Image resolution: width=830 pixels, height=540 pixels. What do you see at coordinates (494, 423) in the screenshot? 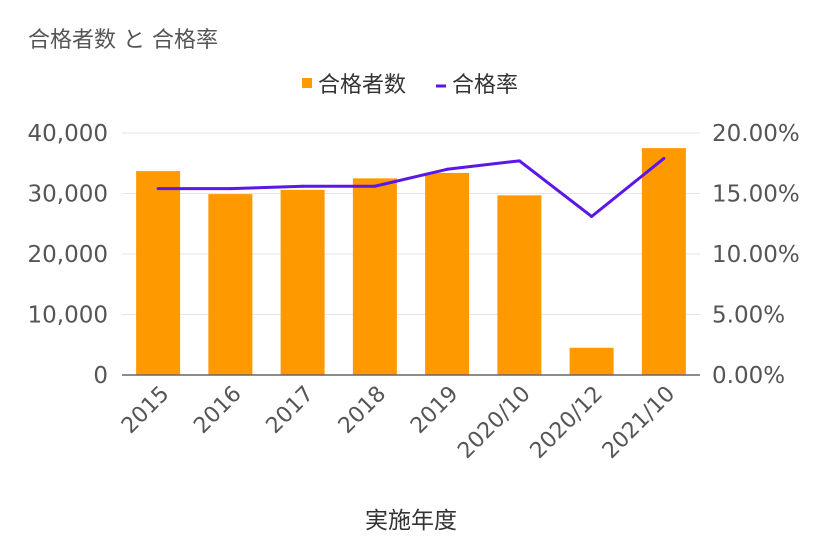
I see `x-tick-label: 2020/10` at bounding box center [494, 423].